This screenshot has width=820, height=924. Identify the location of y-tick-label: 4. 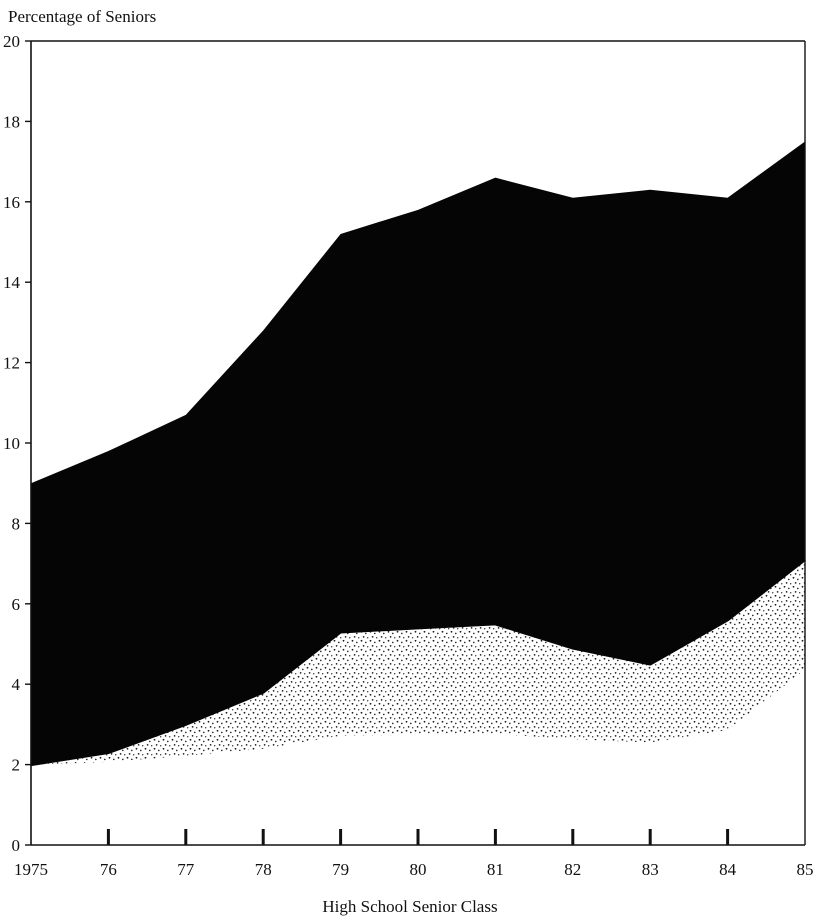
(16, 684).